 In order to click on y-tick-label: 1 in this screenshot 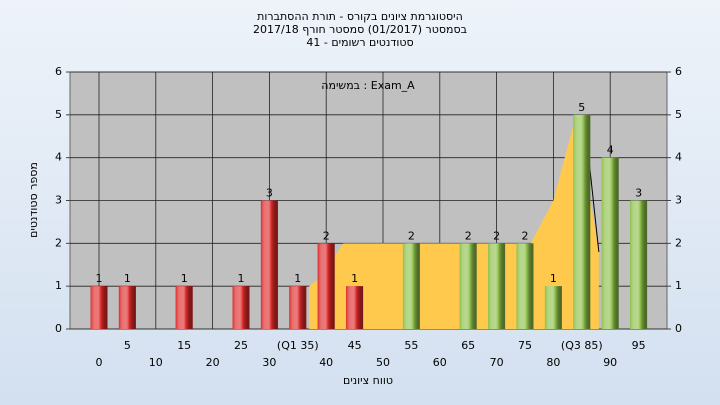, I will do `click(58, 285)`.